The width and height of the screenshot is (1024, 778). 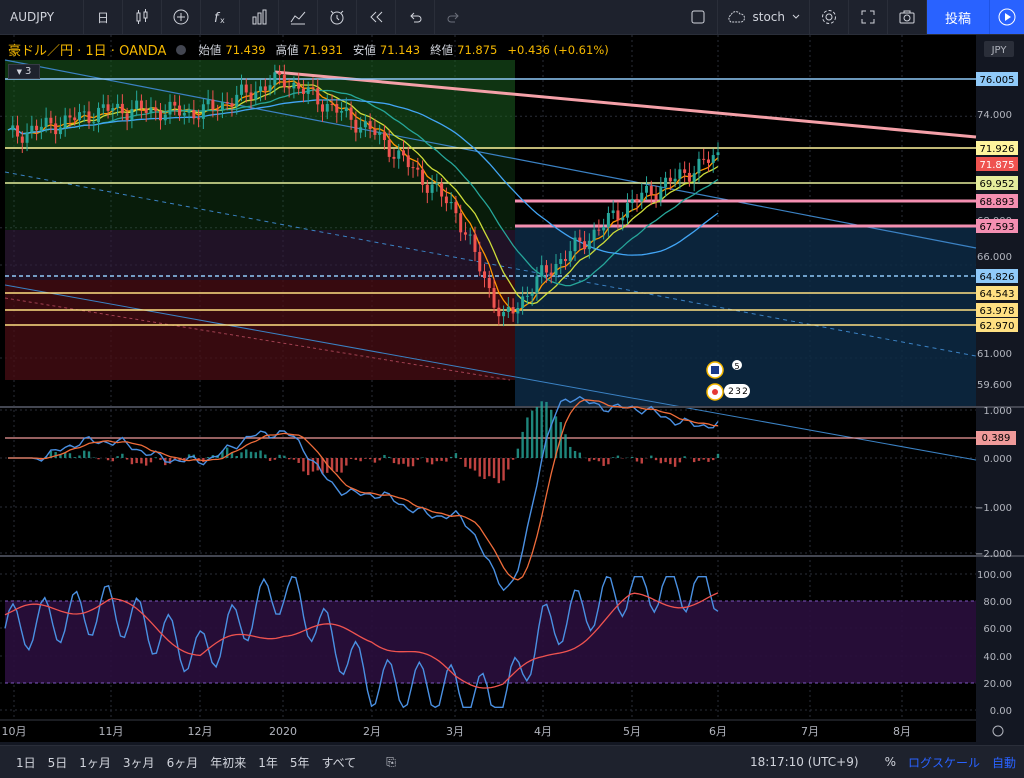 I want to click on time-tick-label: 6月, so click(x=718, y=731).